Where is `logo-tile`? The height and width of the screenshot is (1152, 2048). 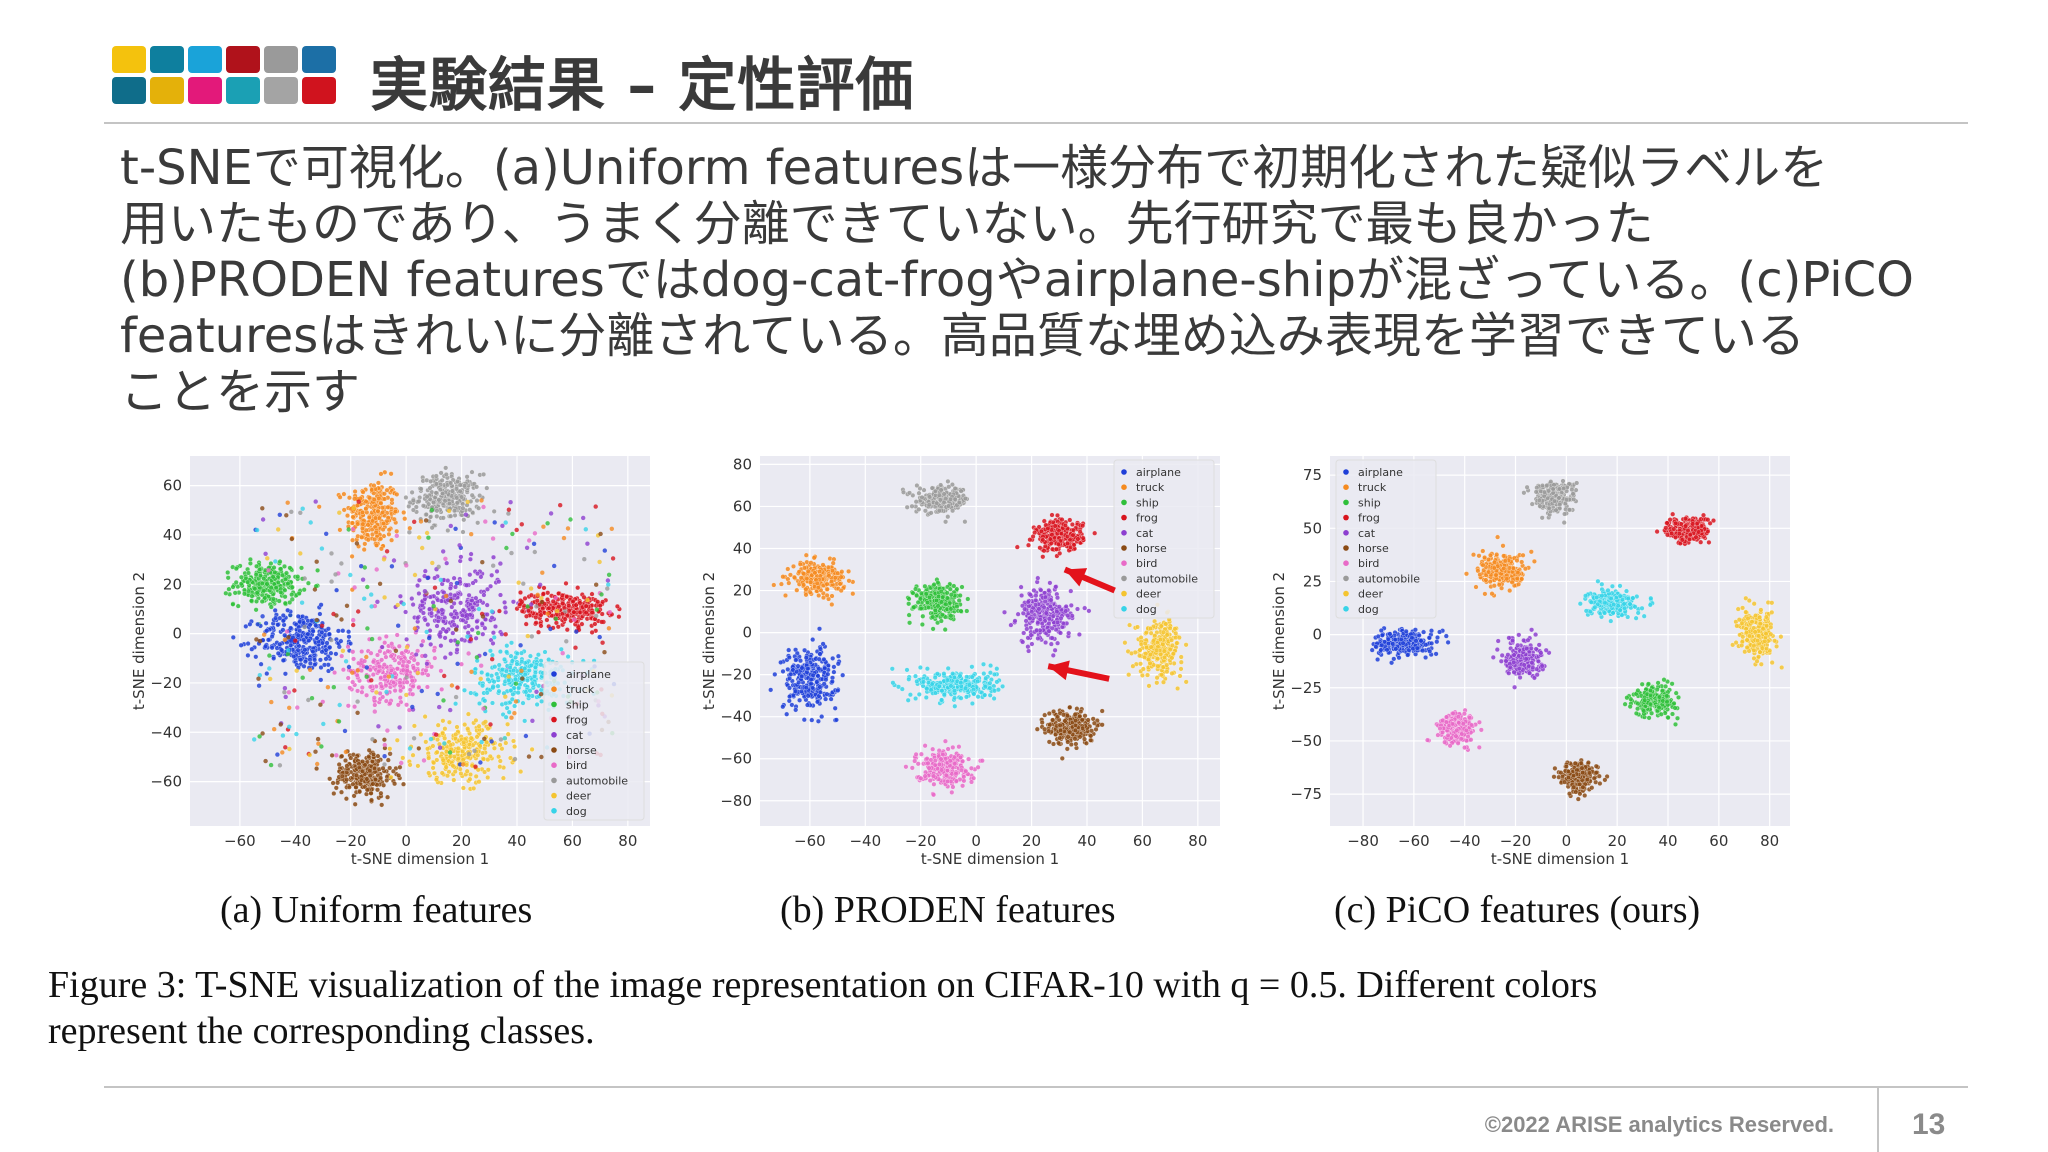
logo-tile is located at coordinates (167, 59).